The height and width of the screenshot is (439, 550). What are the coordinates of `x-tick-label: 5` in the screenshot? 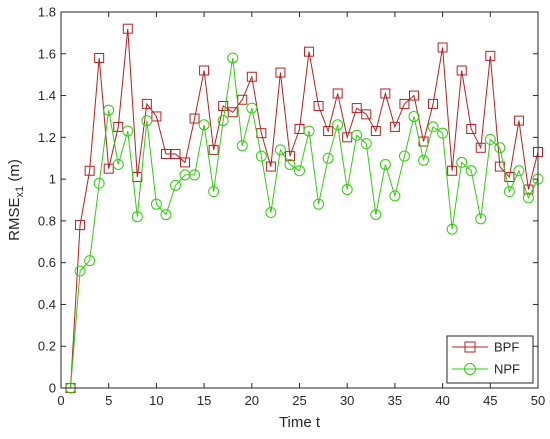 It's located at (108, 400).